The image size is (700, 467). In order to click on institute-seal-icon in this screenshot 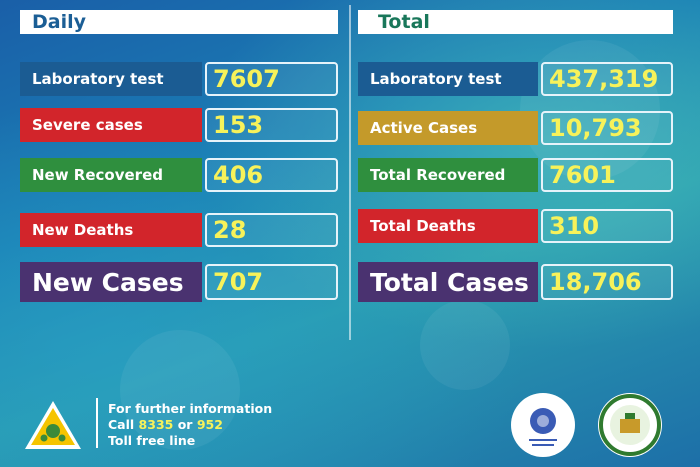, I will do `click(630, 425)`.